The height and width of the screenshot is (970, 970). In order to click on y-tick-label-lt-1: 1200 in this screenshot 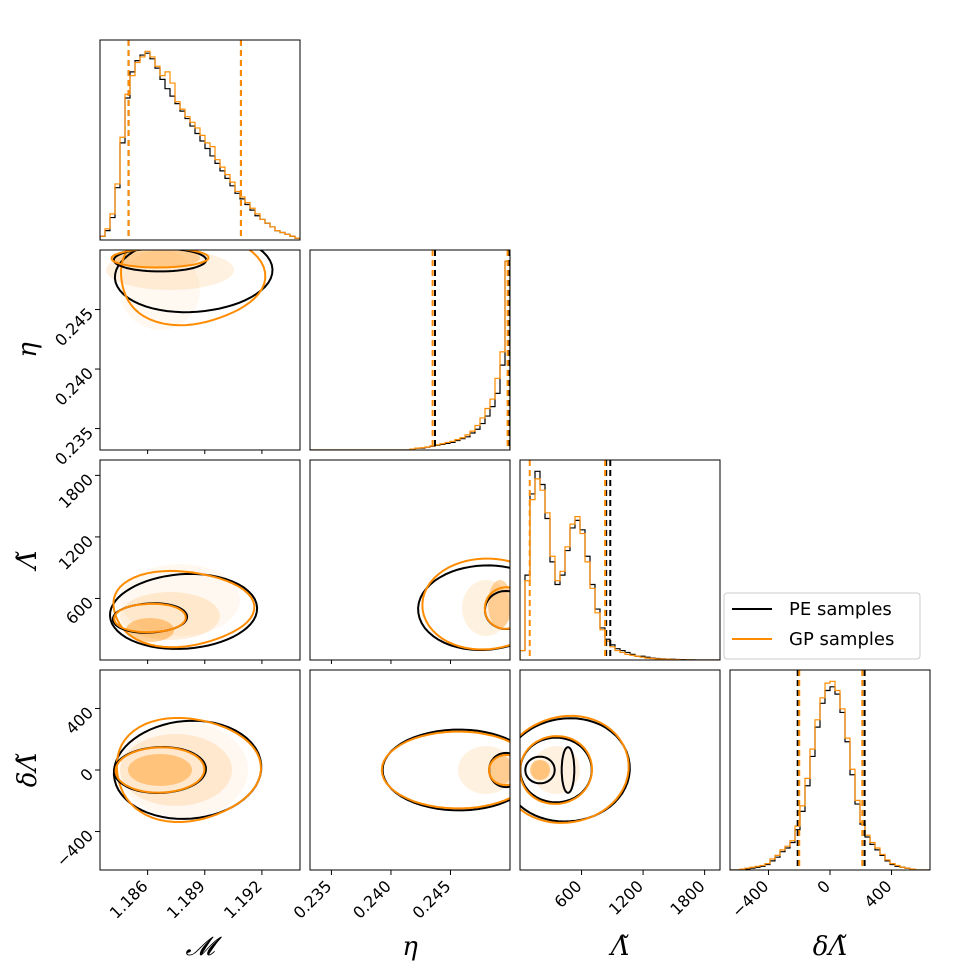, I will do `click(76, 552)`.